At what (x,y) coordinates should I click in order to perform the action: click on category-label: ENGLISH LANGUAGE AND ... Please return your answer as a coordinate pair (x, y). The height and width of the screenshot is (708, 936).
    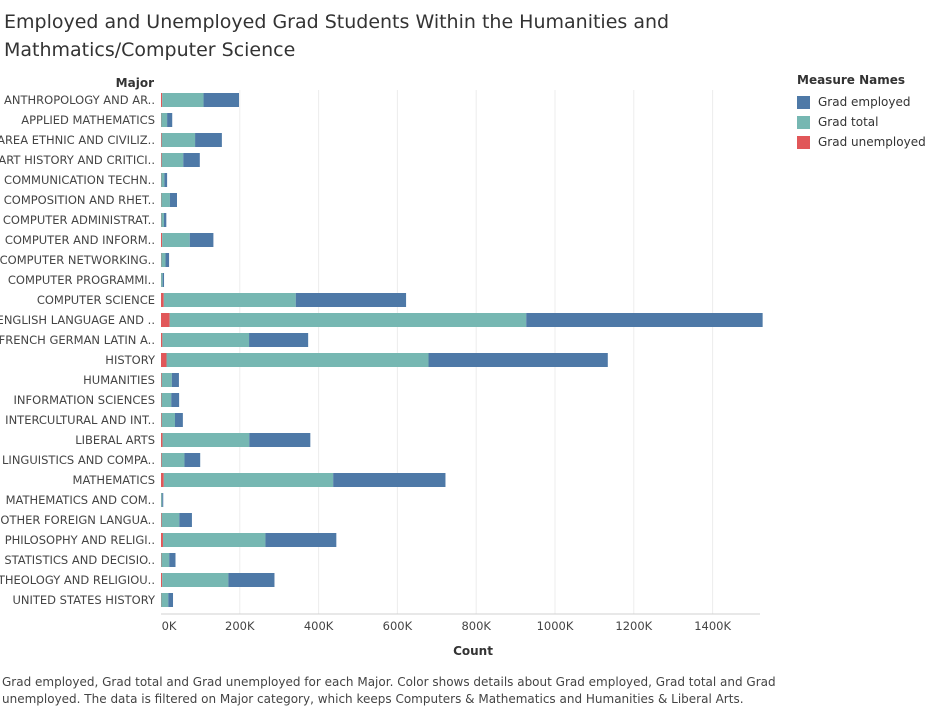
    Looking at the image, I should click on (77, 320).